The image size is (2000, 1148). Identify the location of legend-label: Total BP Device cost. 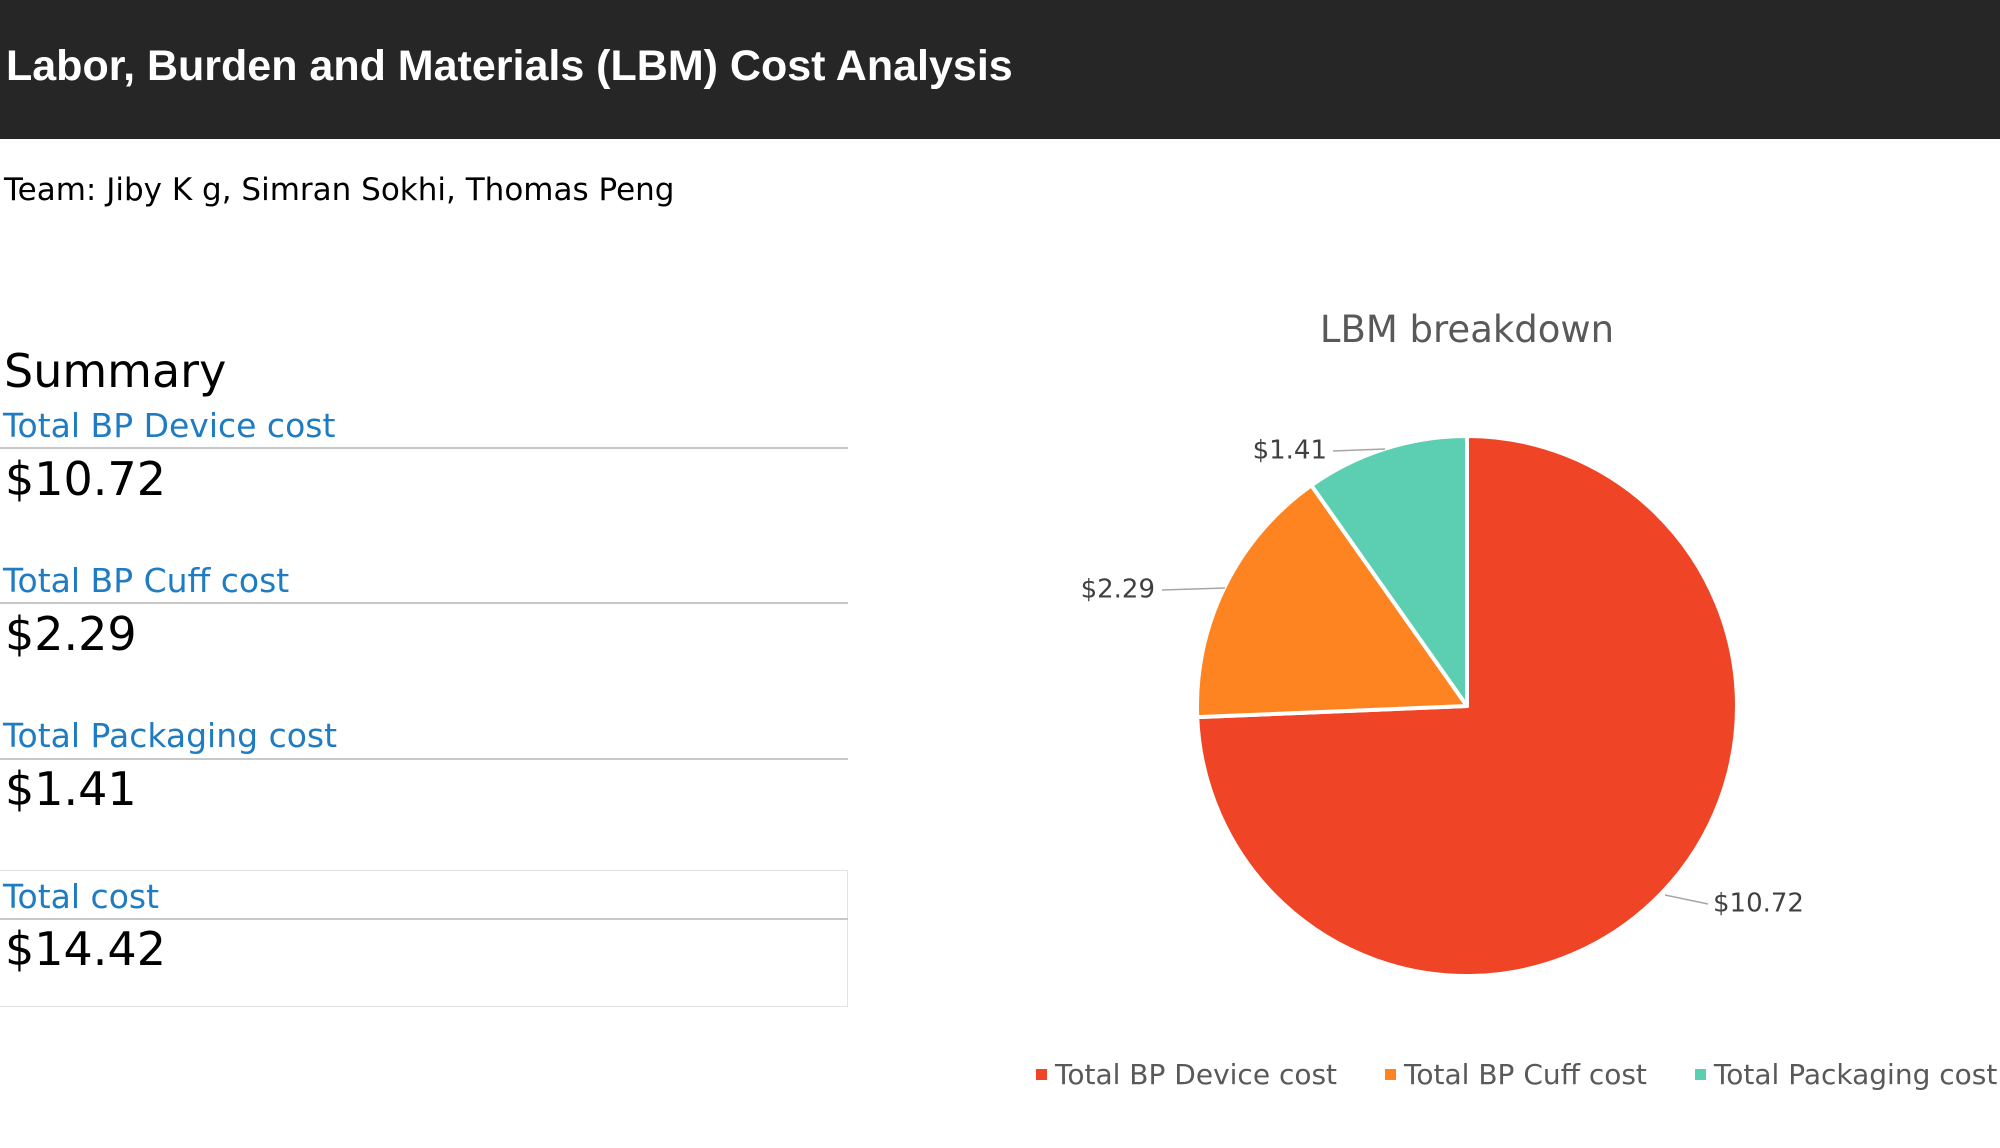
(1196, 1074).